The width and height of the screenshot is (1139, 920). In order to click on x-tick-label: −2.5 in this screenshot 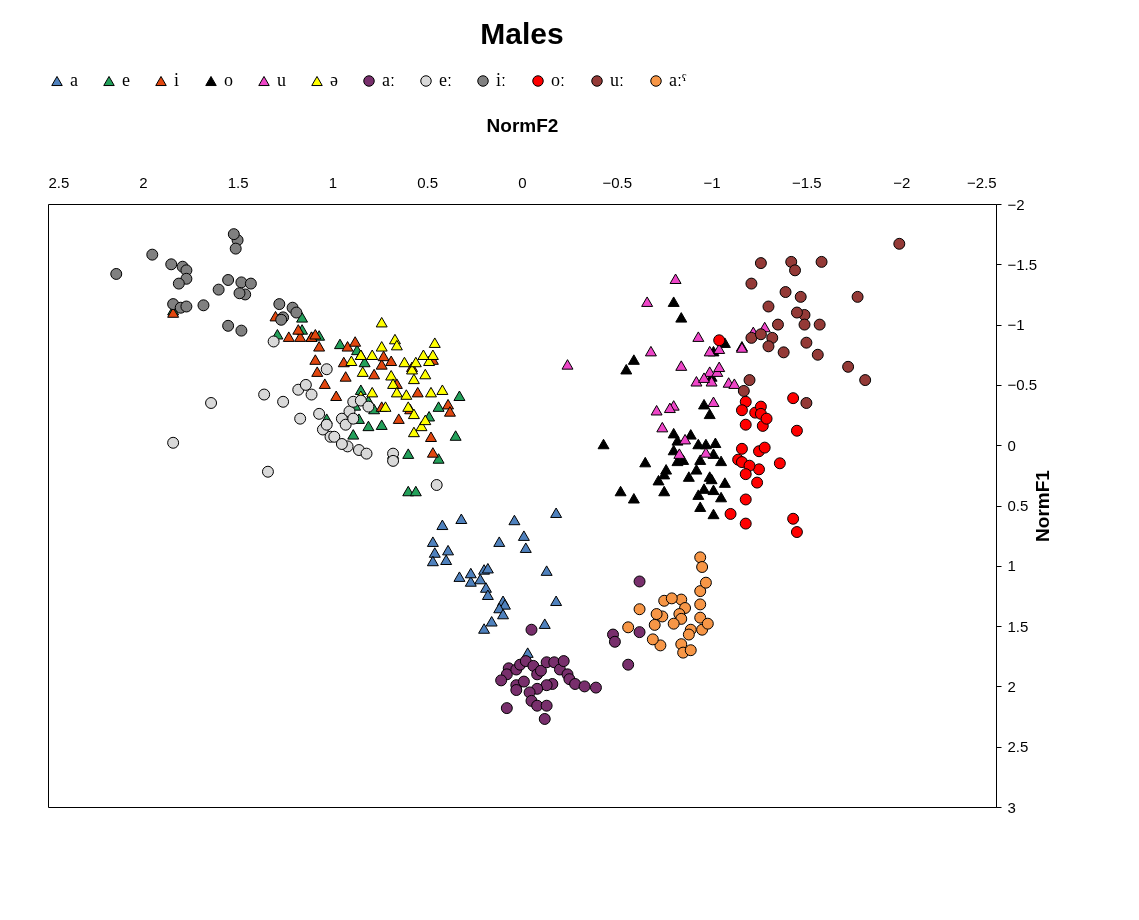, I will do `click(981, 182)`.